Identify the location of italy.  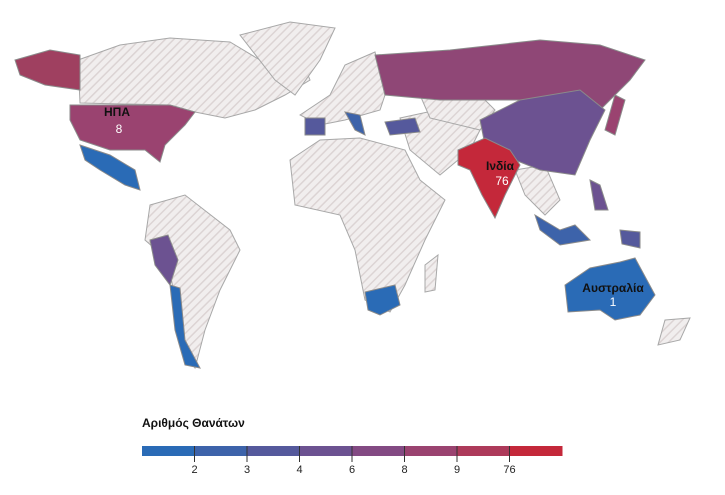
(355, 123).